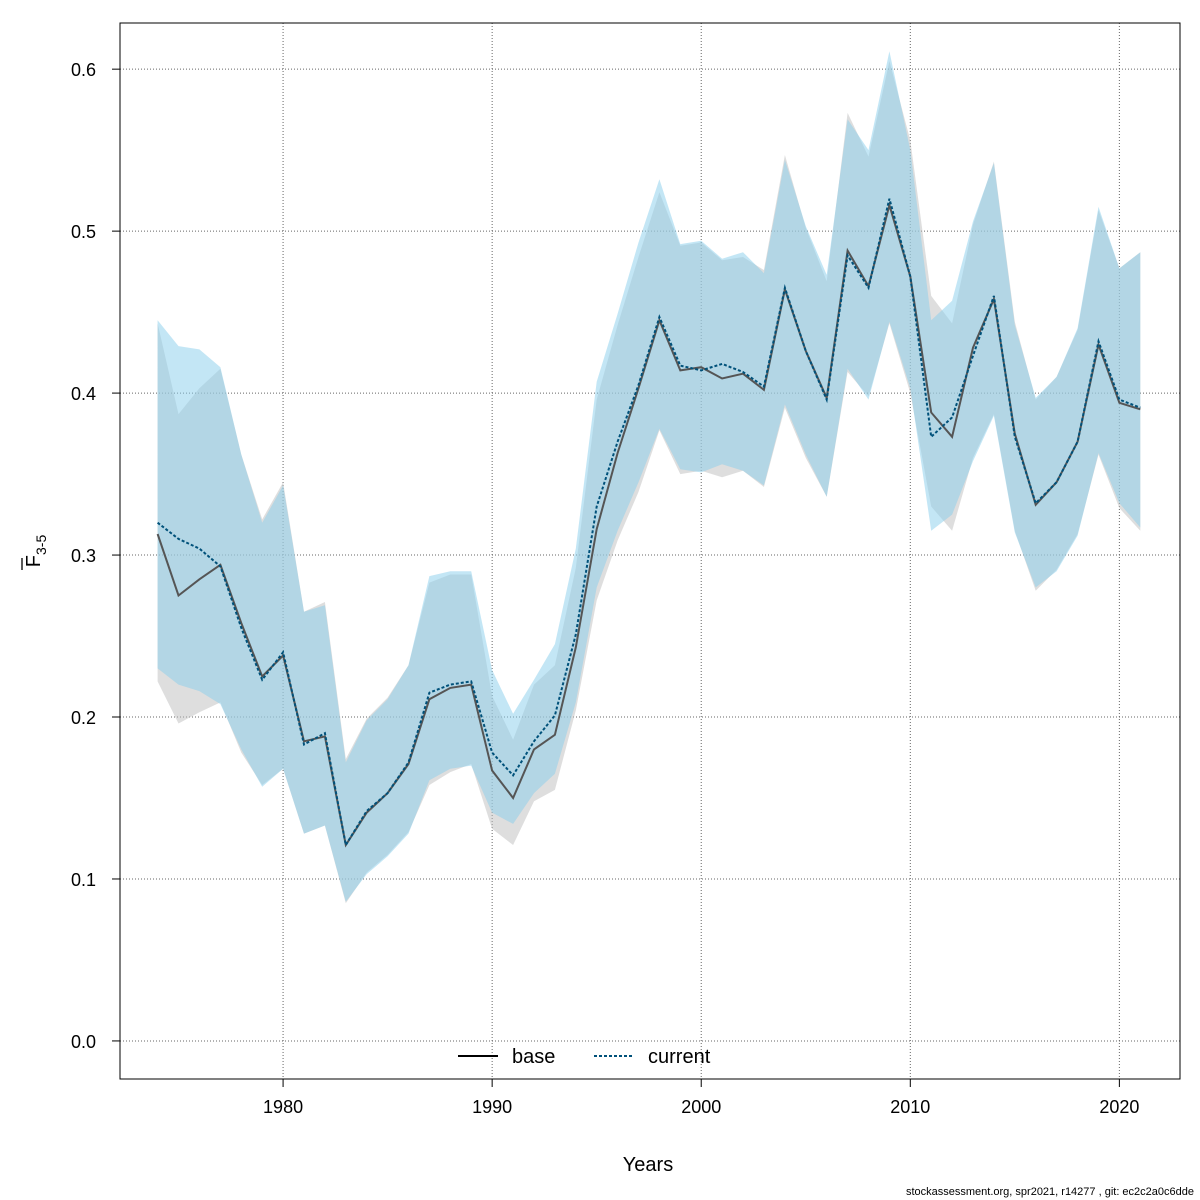 The width and height of the screenshot is (1200, 1200). I want to click on svg-text: F3-5, so click(36, 551).